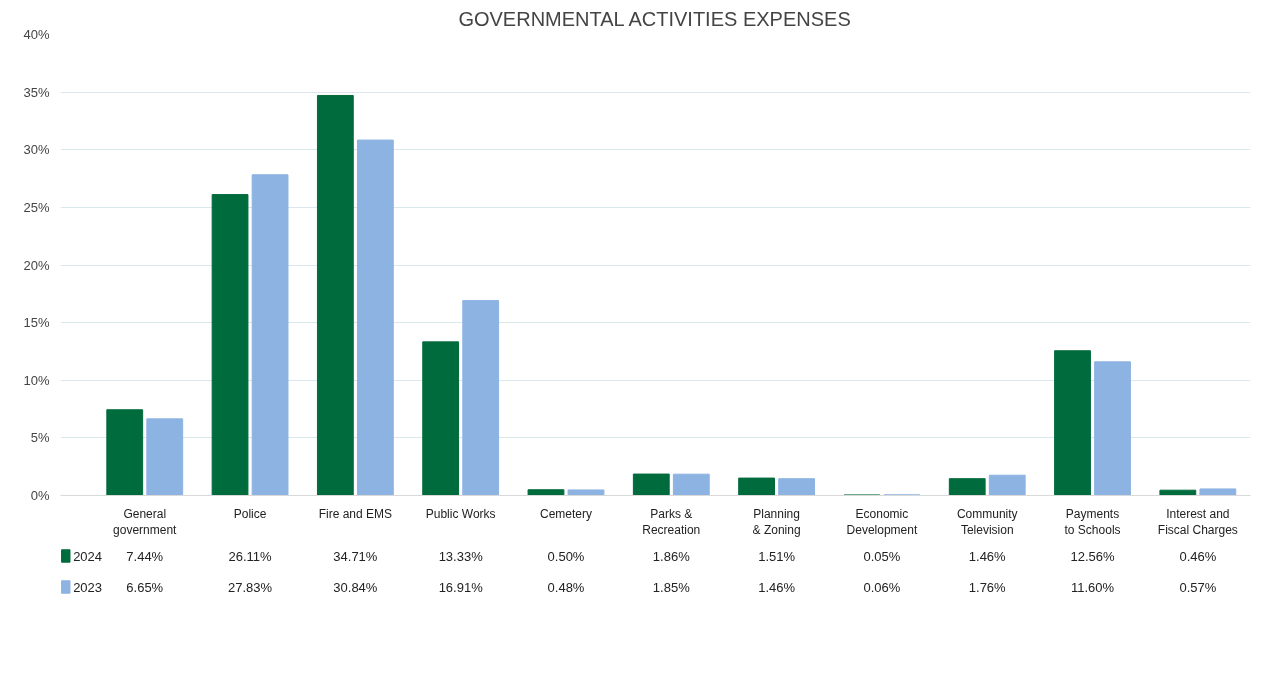 The image size is (1272, 682). Describe the element at coordinates (88, 587) in the screenshot. I see `legend-label: 2023` at that location.